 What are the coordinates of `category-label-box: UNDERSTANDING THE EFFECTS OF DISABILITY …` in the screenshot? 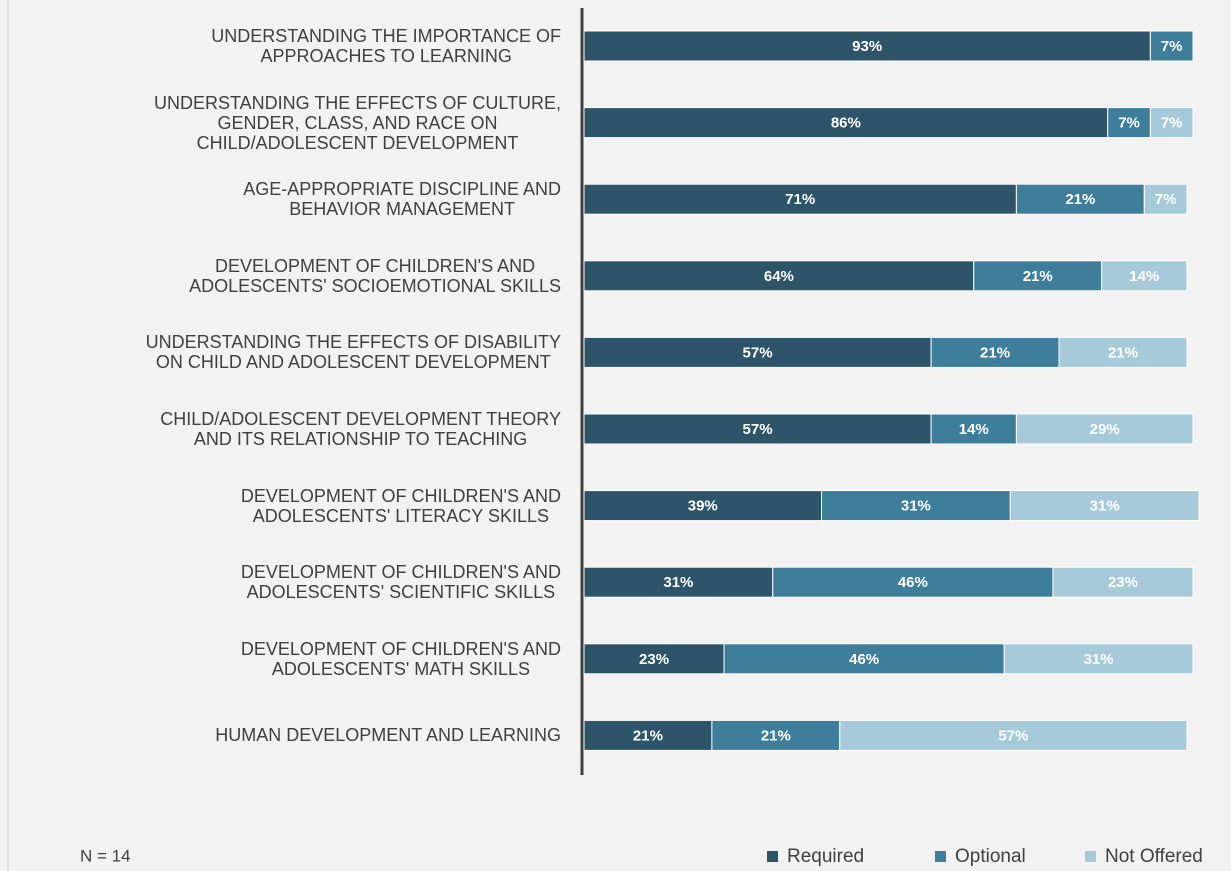 It's located at (353, 352).